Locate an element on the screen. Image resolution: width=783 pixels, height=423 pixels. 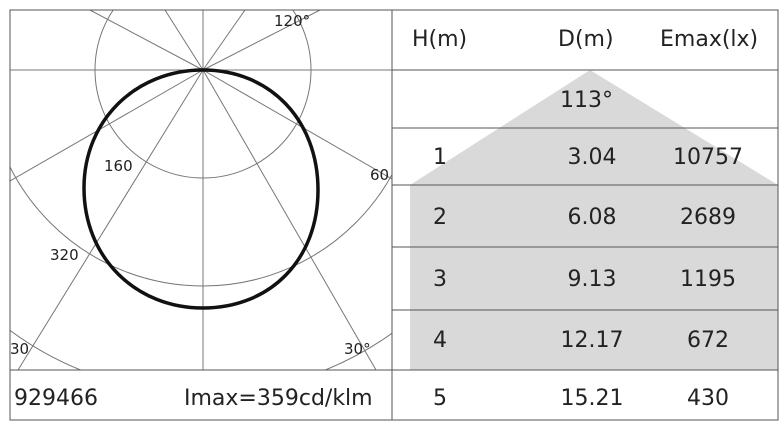
ring-label-320: 320 is located at coordinates (64, 255).